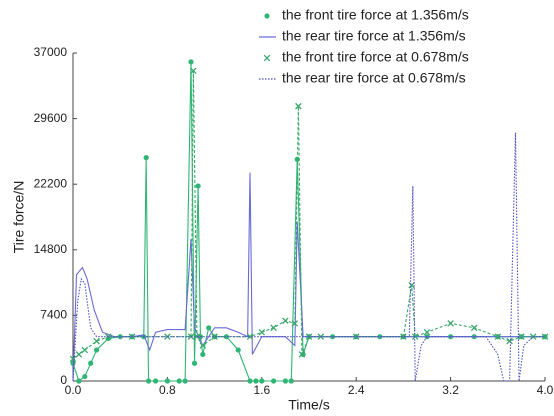 This screenshot has height=416, width=554. What do you see at coordinates (308, 405) in the screenshot?
I see `x-axis-label: Time/s` at bounding box center [308, 405].